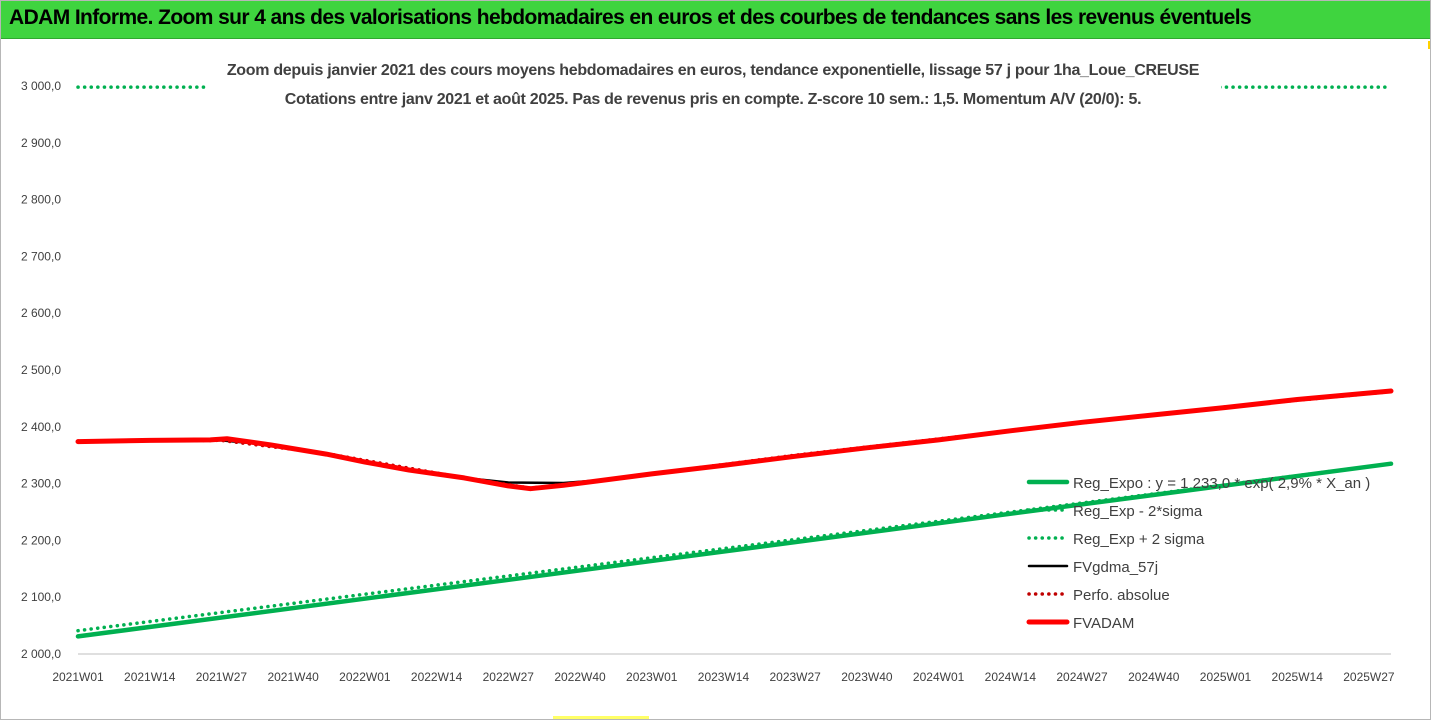 The width and height of the screenshot is (1431, 720). What do you see at coordinates (1115, 567) in the screenshot?
I see `legend-label: FVgdma_57j` at bounding box center [1115, 567].